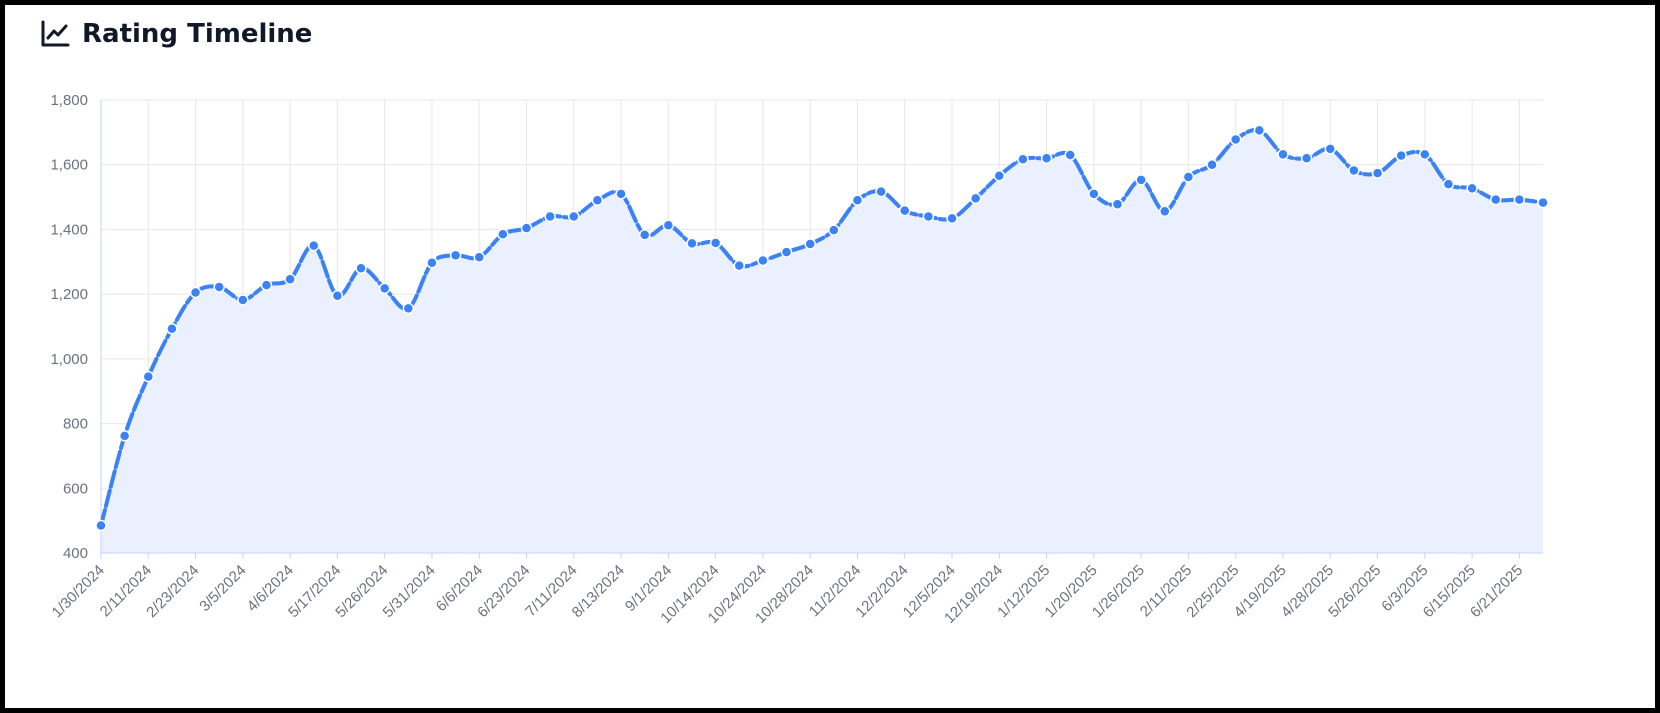 The height and width of the screenshot is (713, 1660). Describe the element at coordinates (1118, 591) in the screenshot. I see `x-tick-label: 1/26/2025` at that location.